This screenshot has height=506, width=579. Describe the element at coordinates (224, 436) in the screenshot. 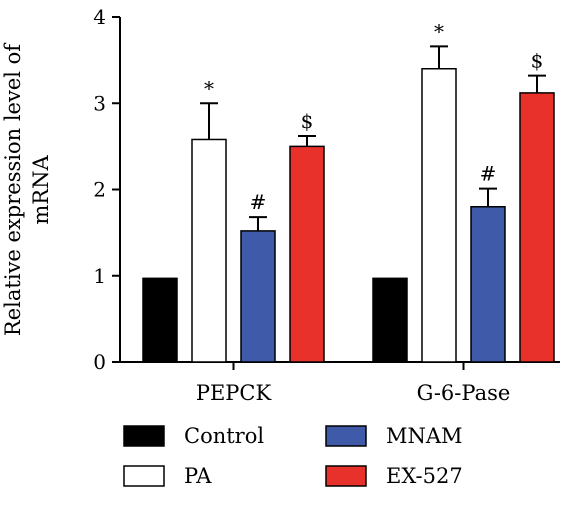

I see `legend-label: Control` at that location.